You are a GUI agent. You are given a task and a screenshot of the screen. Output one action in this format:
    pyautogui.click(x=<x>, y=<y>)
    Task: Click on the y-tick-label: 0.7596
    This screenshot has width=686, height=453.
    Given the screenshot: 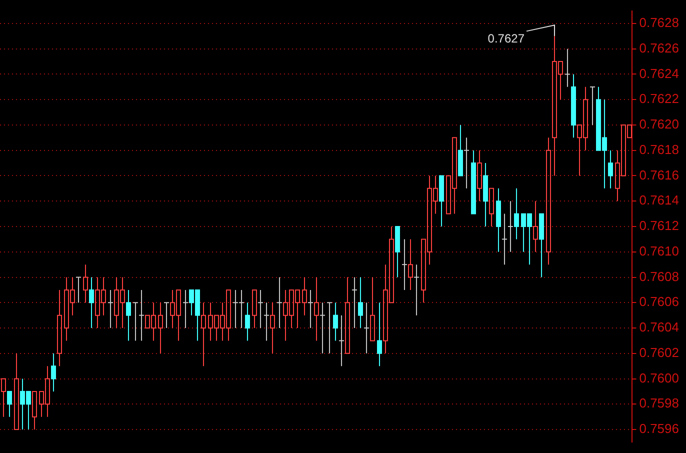 What is the action you would take?
    pyautogui.click(x=659, y=428)
    